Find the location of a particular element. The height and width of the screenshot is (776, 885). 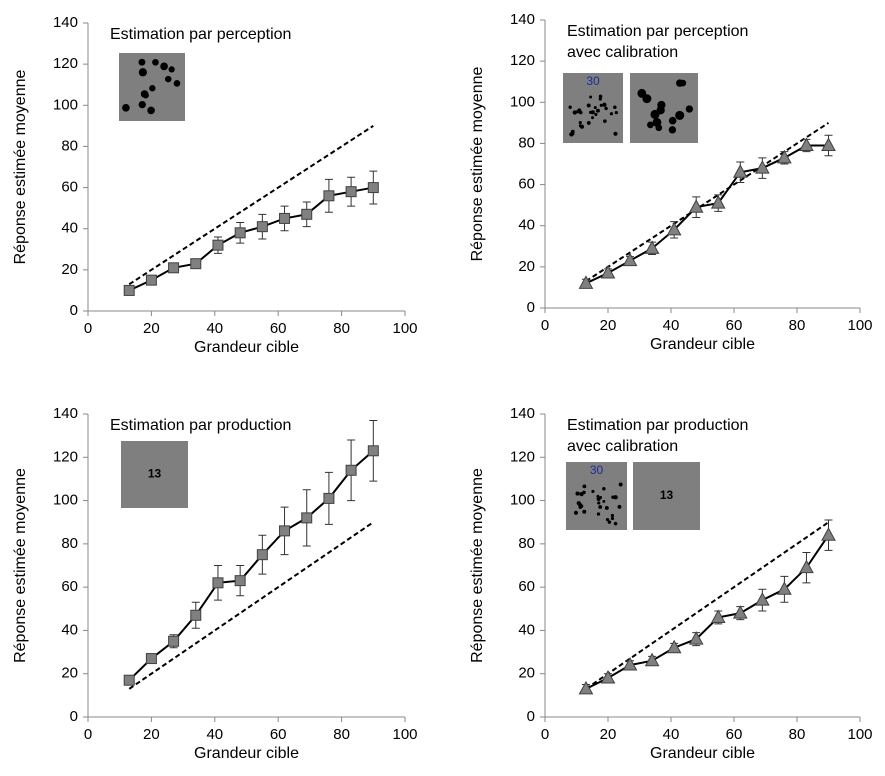

x-tick-label: 100 is located at coordinates (404, 734).